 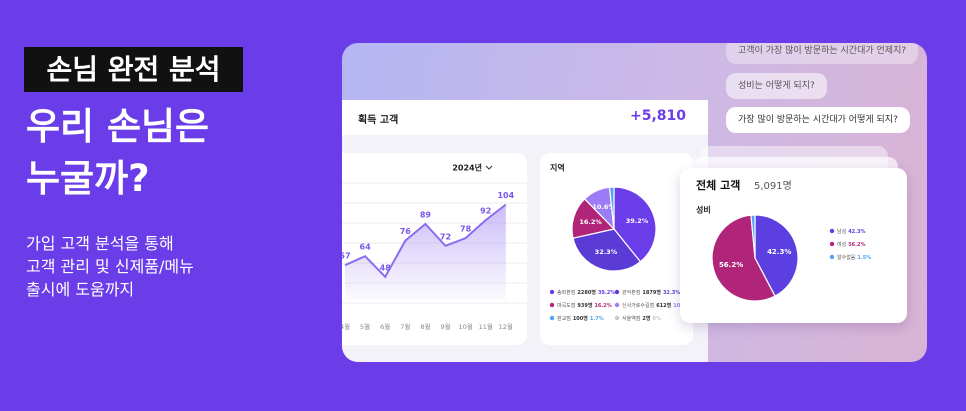 I want to click on x-tick-label: 4월, so click(x=346, y=326).